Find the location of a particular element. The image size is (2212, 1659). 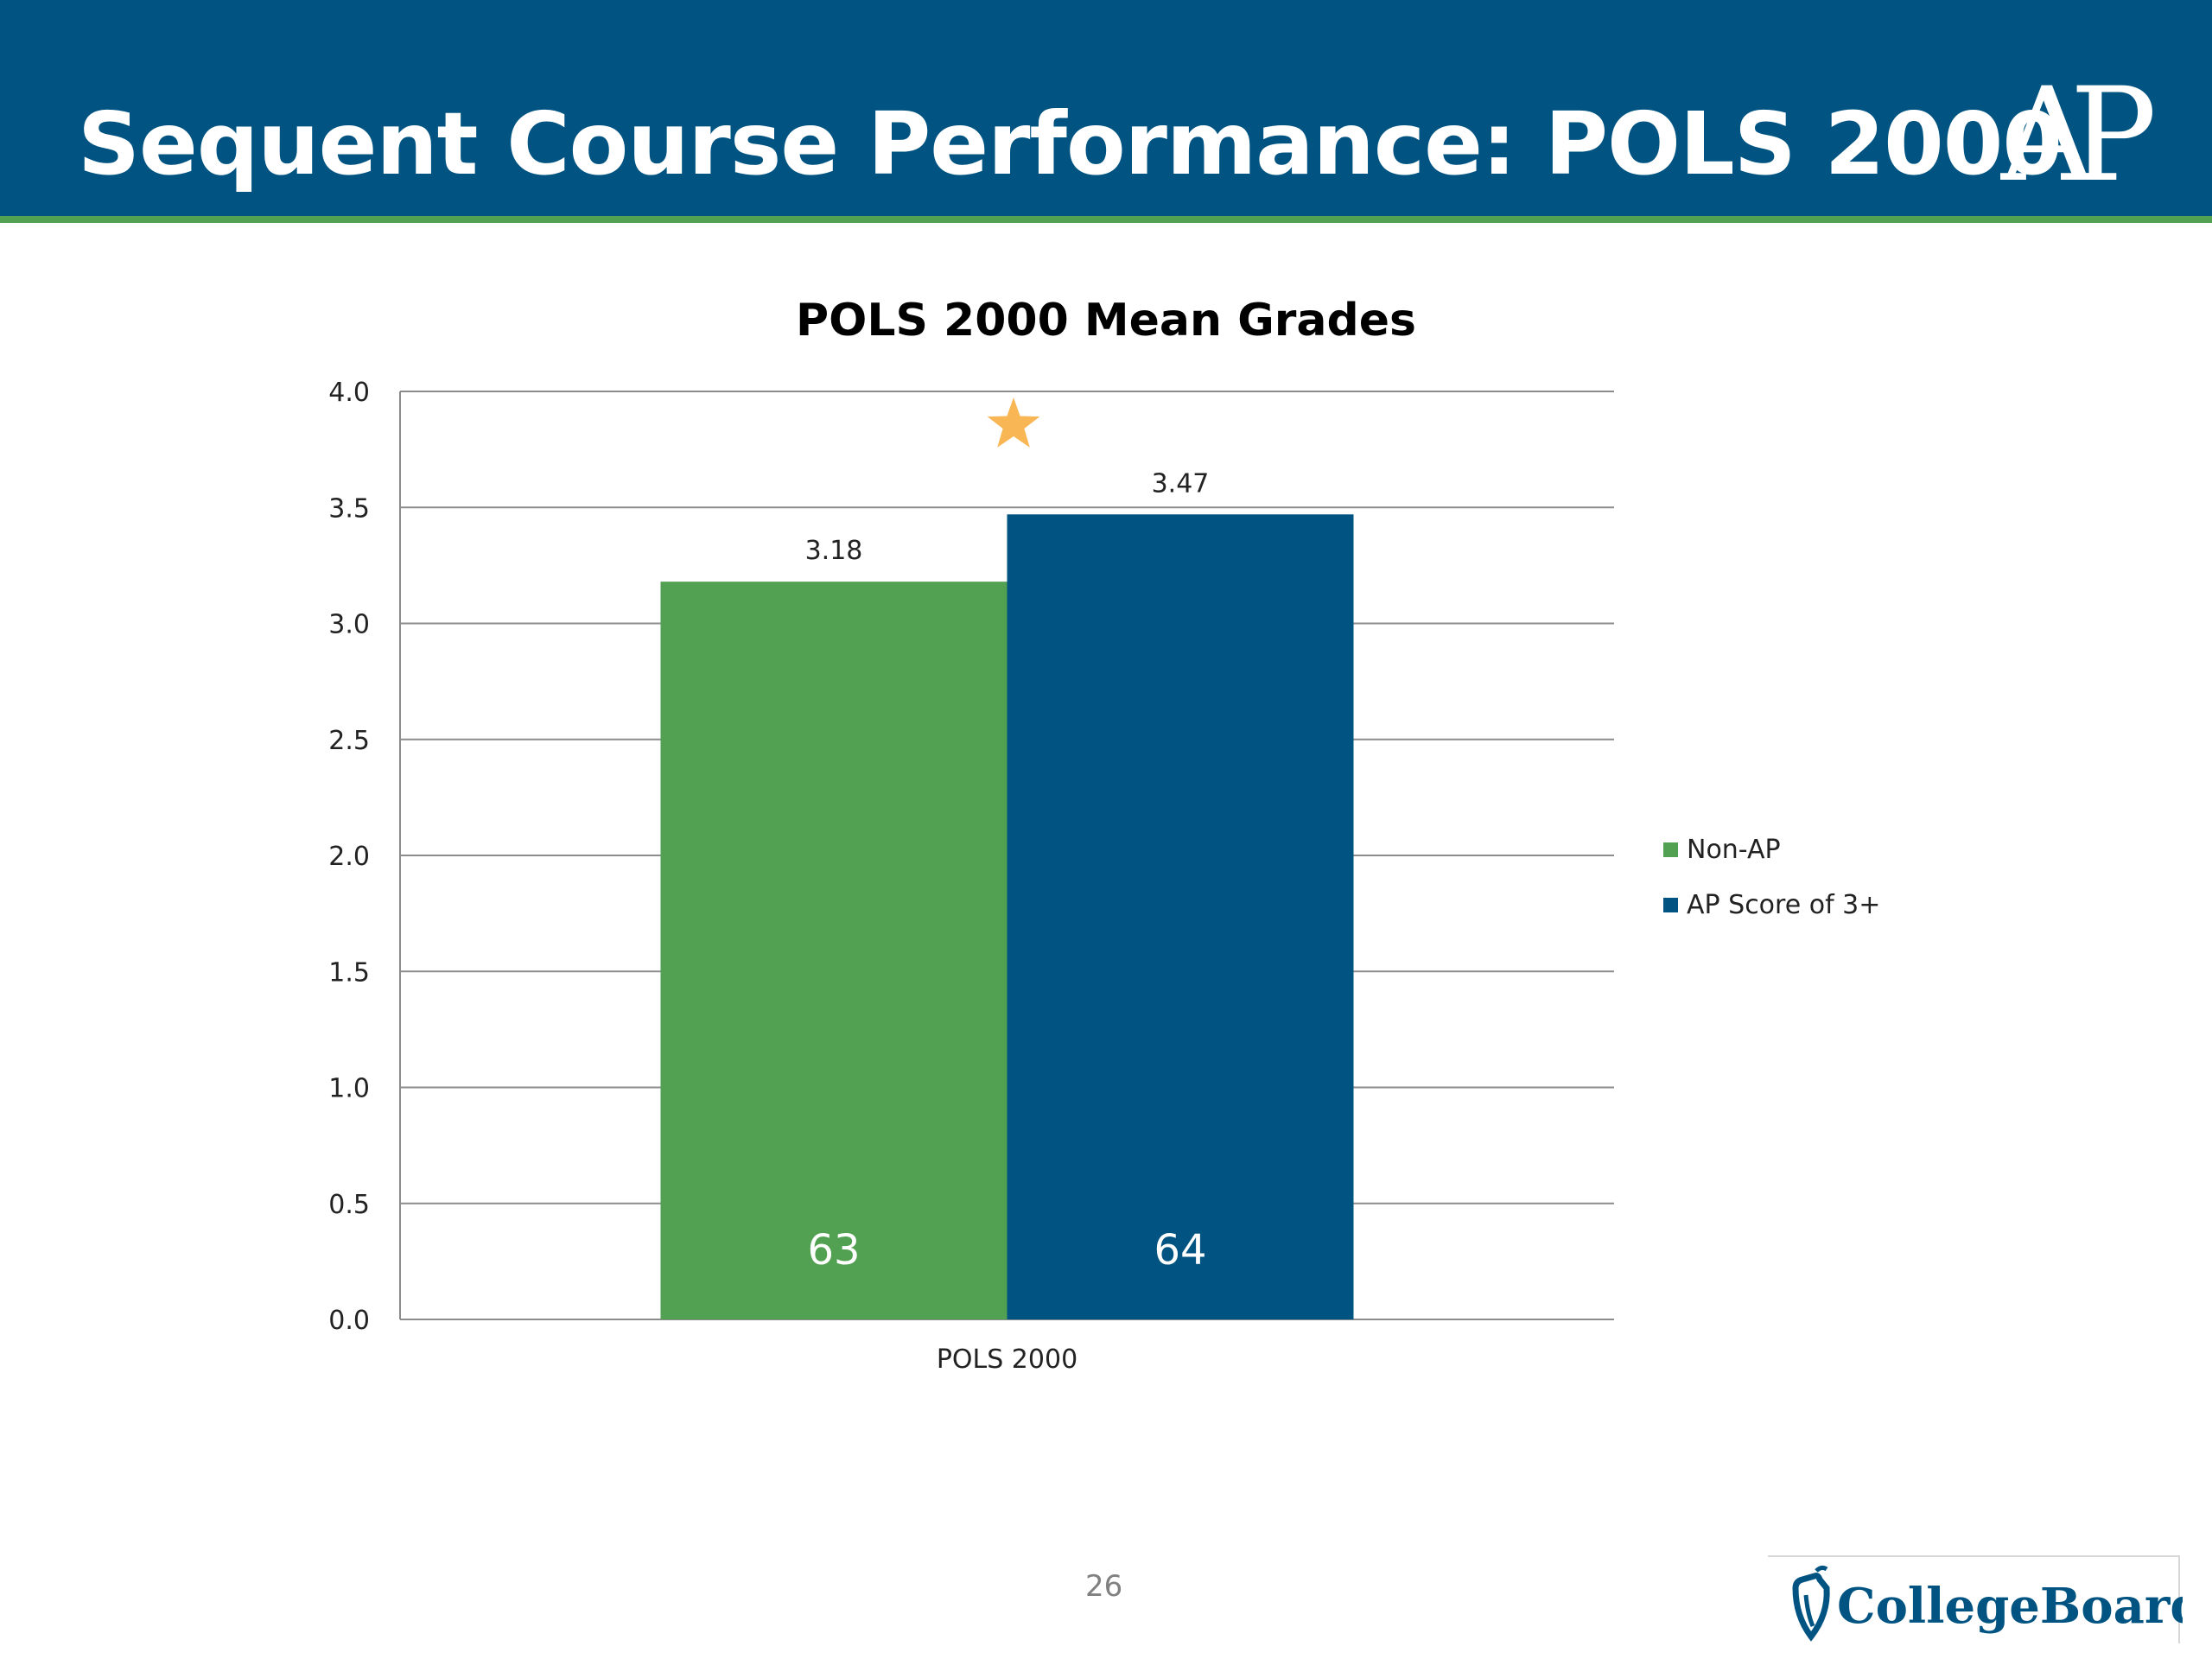

y-tick-label: 2.5 is located at coordinates (349, 741).